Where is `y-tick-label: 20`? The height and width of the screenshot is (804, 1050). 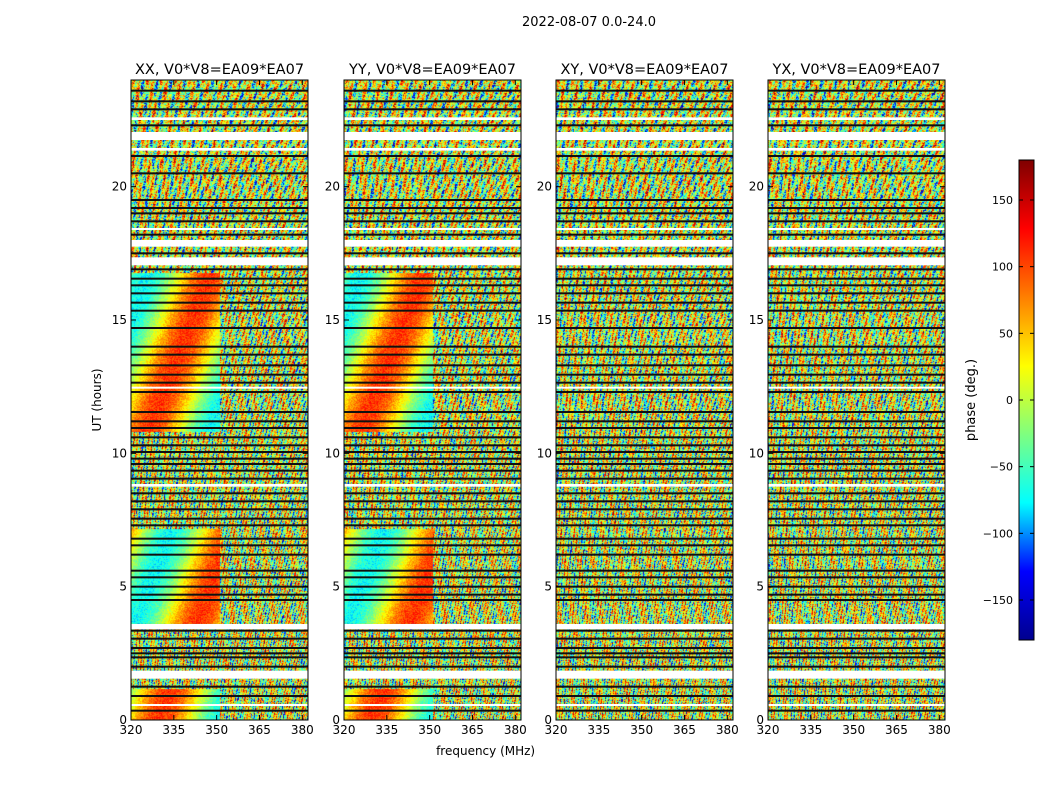 y-tick-label: 20 is located at coordinates (544, 187).